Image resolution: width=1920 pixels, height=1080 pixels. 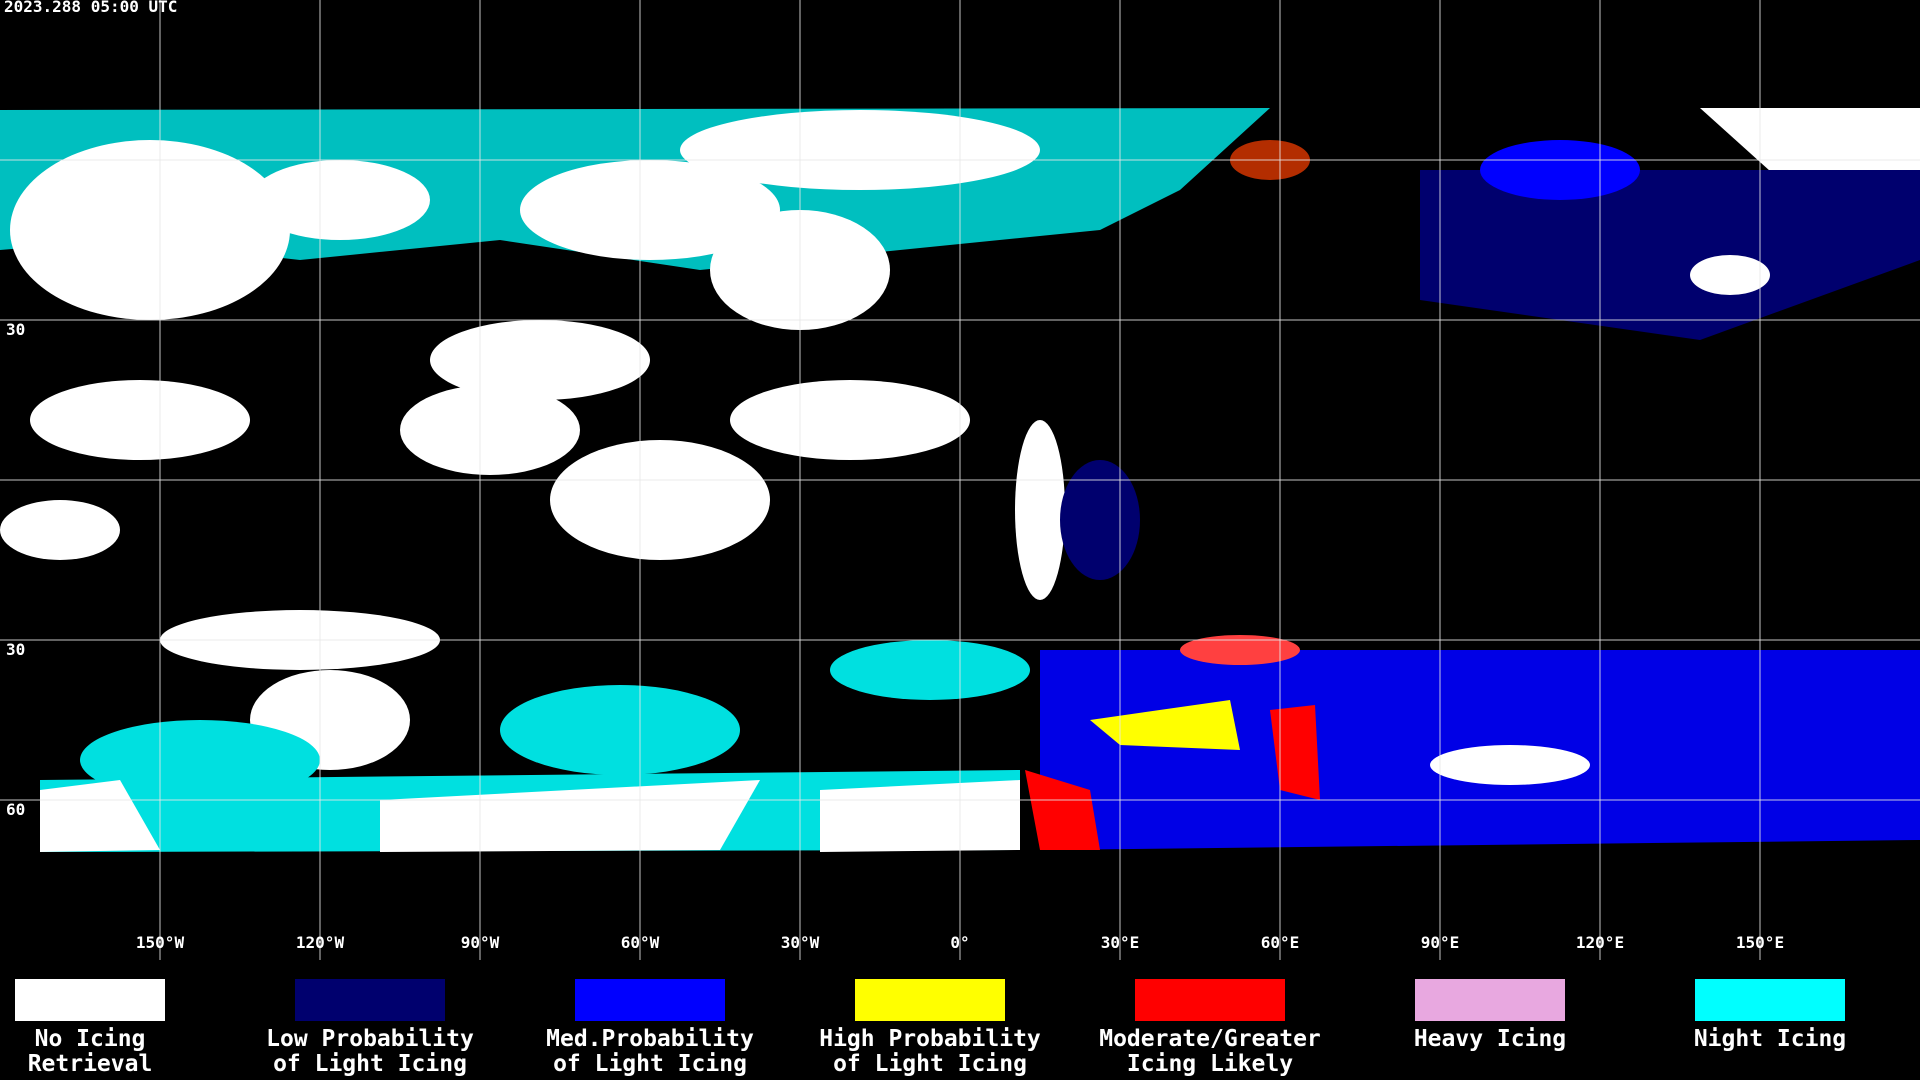 I want to click on longitude-label: 30°W, so click(x=800, y=942).